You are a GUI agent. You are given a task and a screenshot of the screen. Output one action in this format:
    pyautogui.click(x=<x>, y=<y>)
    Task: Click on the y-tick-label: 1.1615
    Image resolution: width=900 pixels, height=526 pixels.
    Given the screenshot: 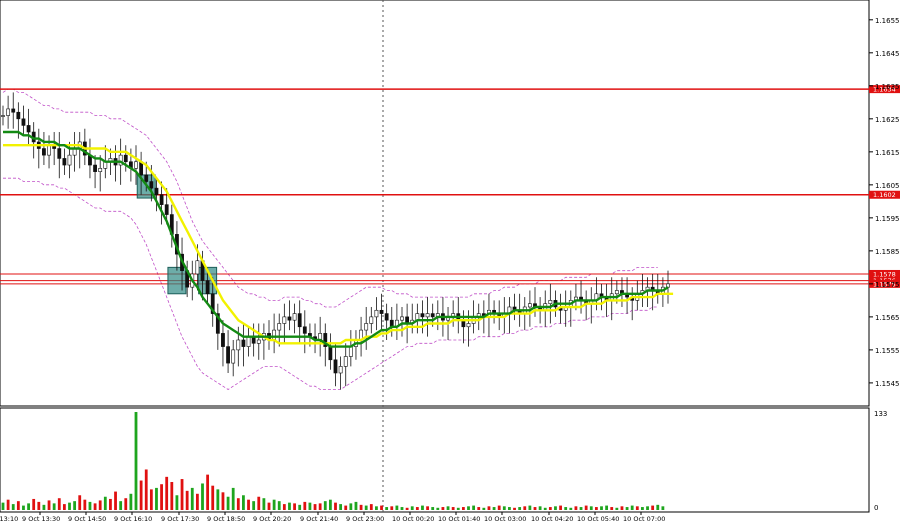 What is the action you would take?
    pyautogui.click(x=887, y=153)
    